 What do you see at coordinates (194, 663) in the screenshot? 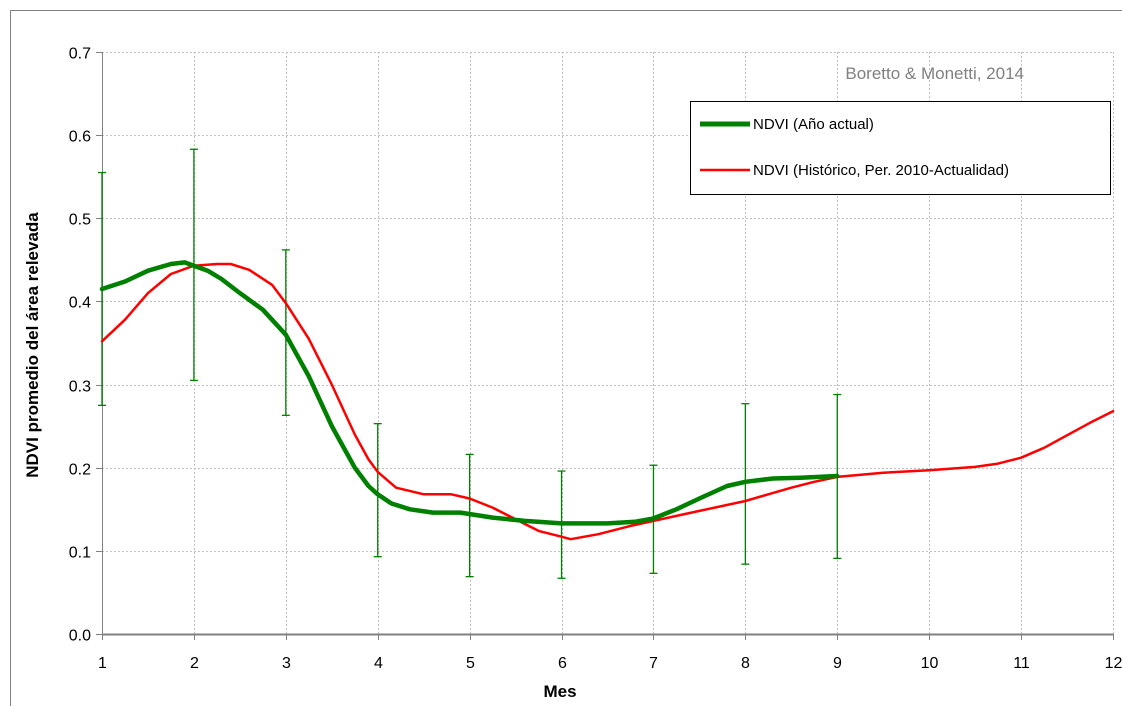
I see `x-tick-label: 2` at bounding box center [194, 663].